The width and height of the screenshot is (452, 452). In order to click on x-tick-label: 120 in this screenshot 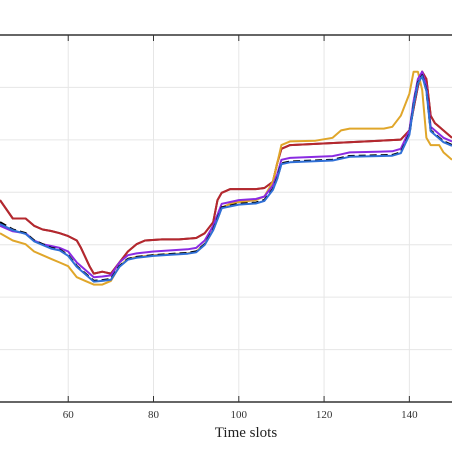, I will do `click(324, 415)`.